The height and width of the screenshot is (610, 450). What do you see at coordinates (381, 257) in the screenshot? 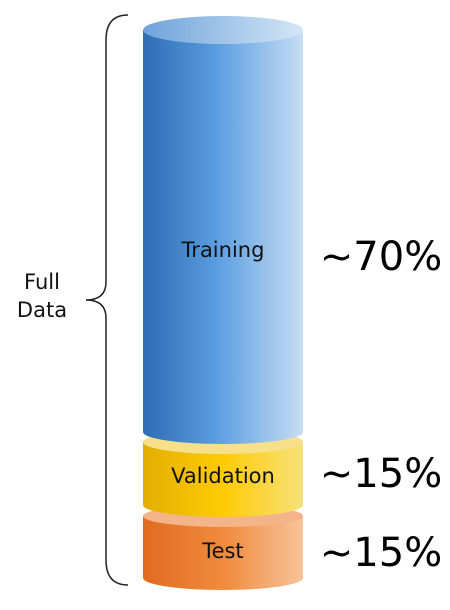
I see `training-percent: ~70%` at bounding box center [381, 257].